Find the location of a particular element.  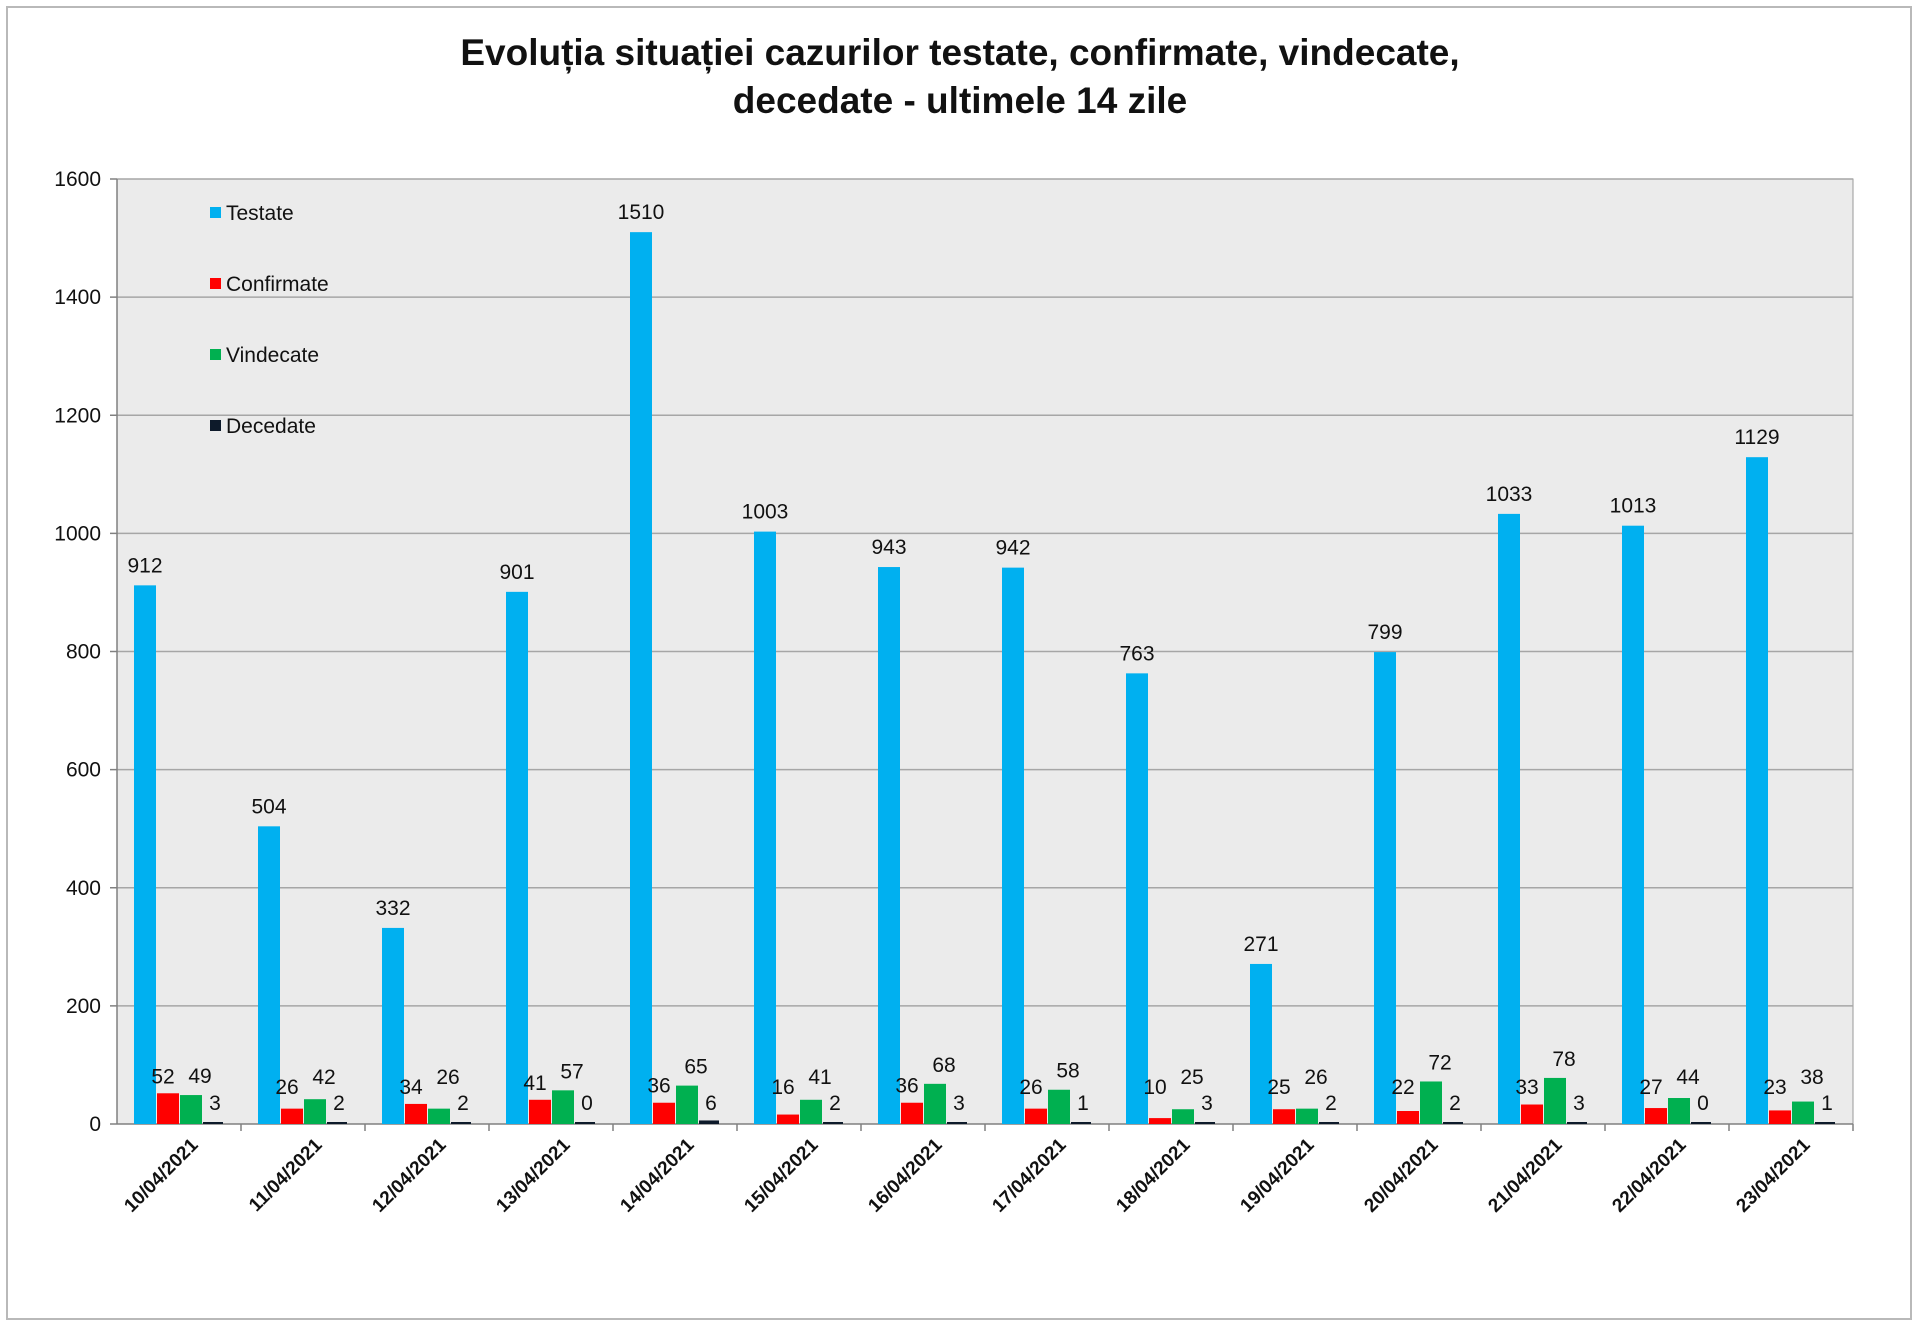

data-label-confirmate: 26 is located at coordinates (286, 1087).